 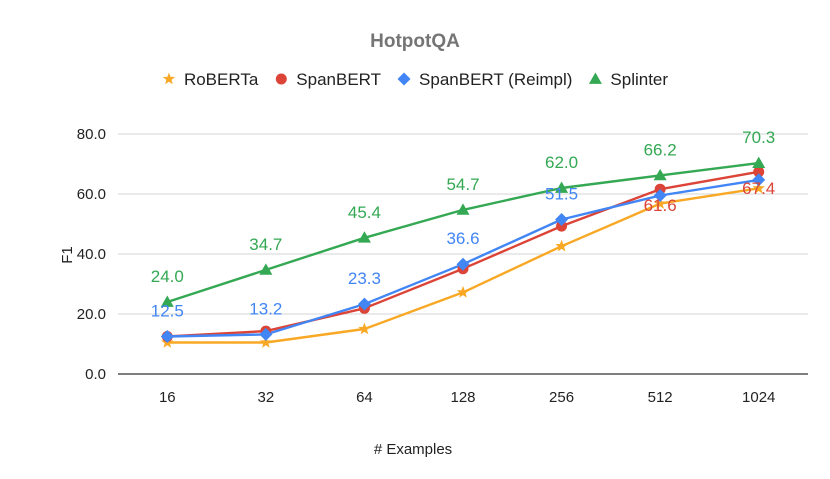 I want to click on data-label-splinter: 62.0, so click(x=561, y=162).